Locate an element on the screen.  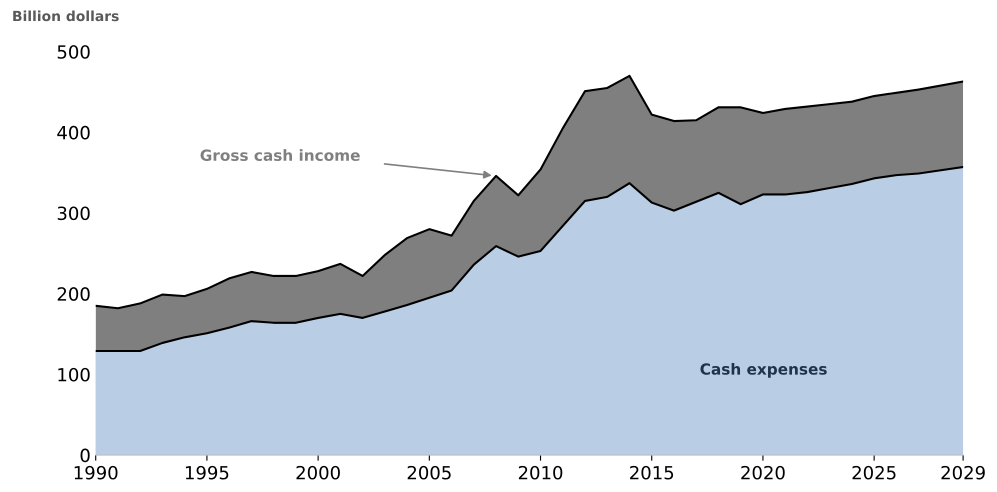
x-tick-label: 2000 is located at coordinates (318, 473).